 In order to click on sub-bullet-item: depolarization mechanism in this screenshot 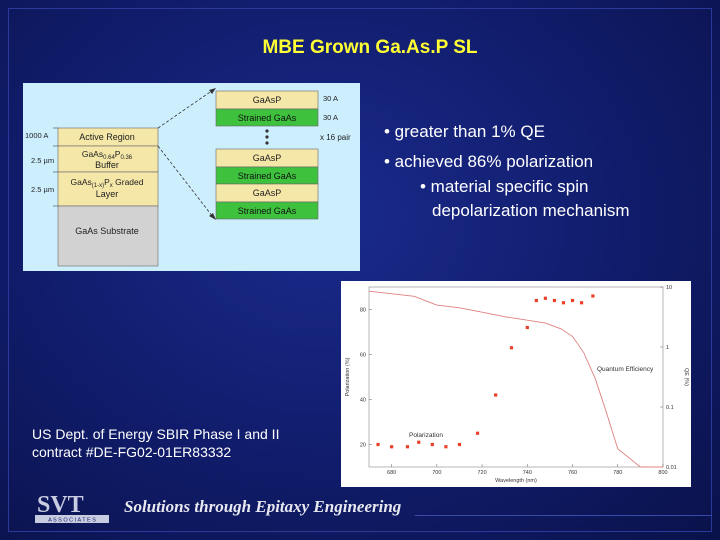, I will do `click(531, 210)`.